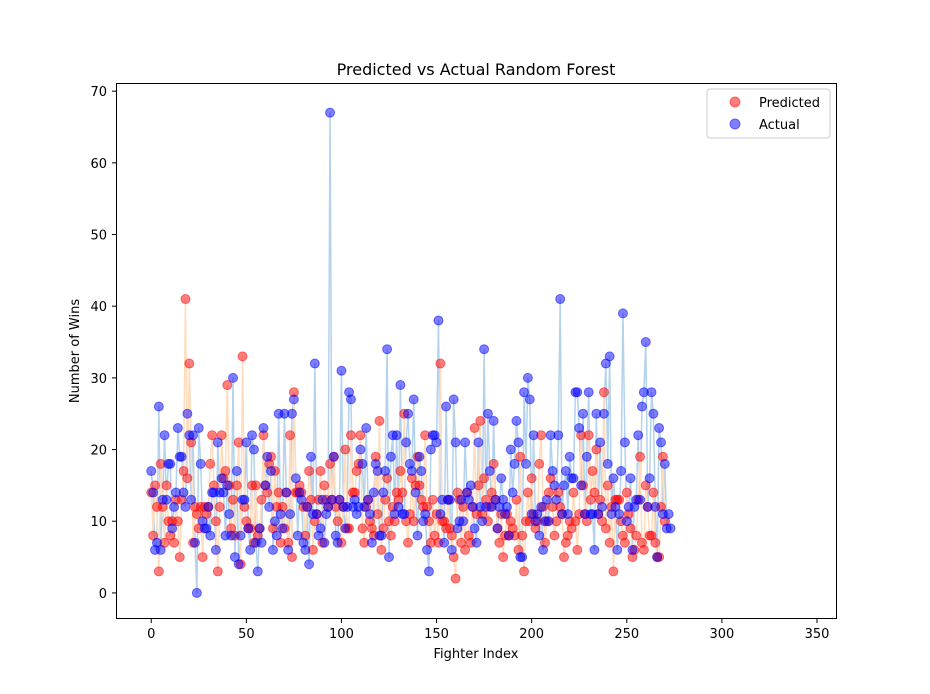 This screenshot has height=694, width=930. I want to click on y-tick-label: 10, so click(98, 522).